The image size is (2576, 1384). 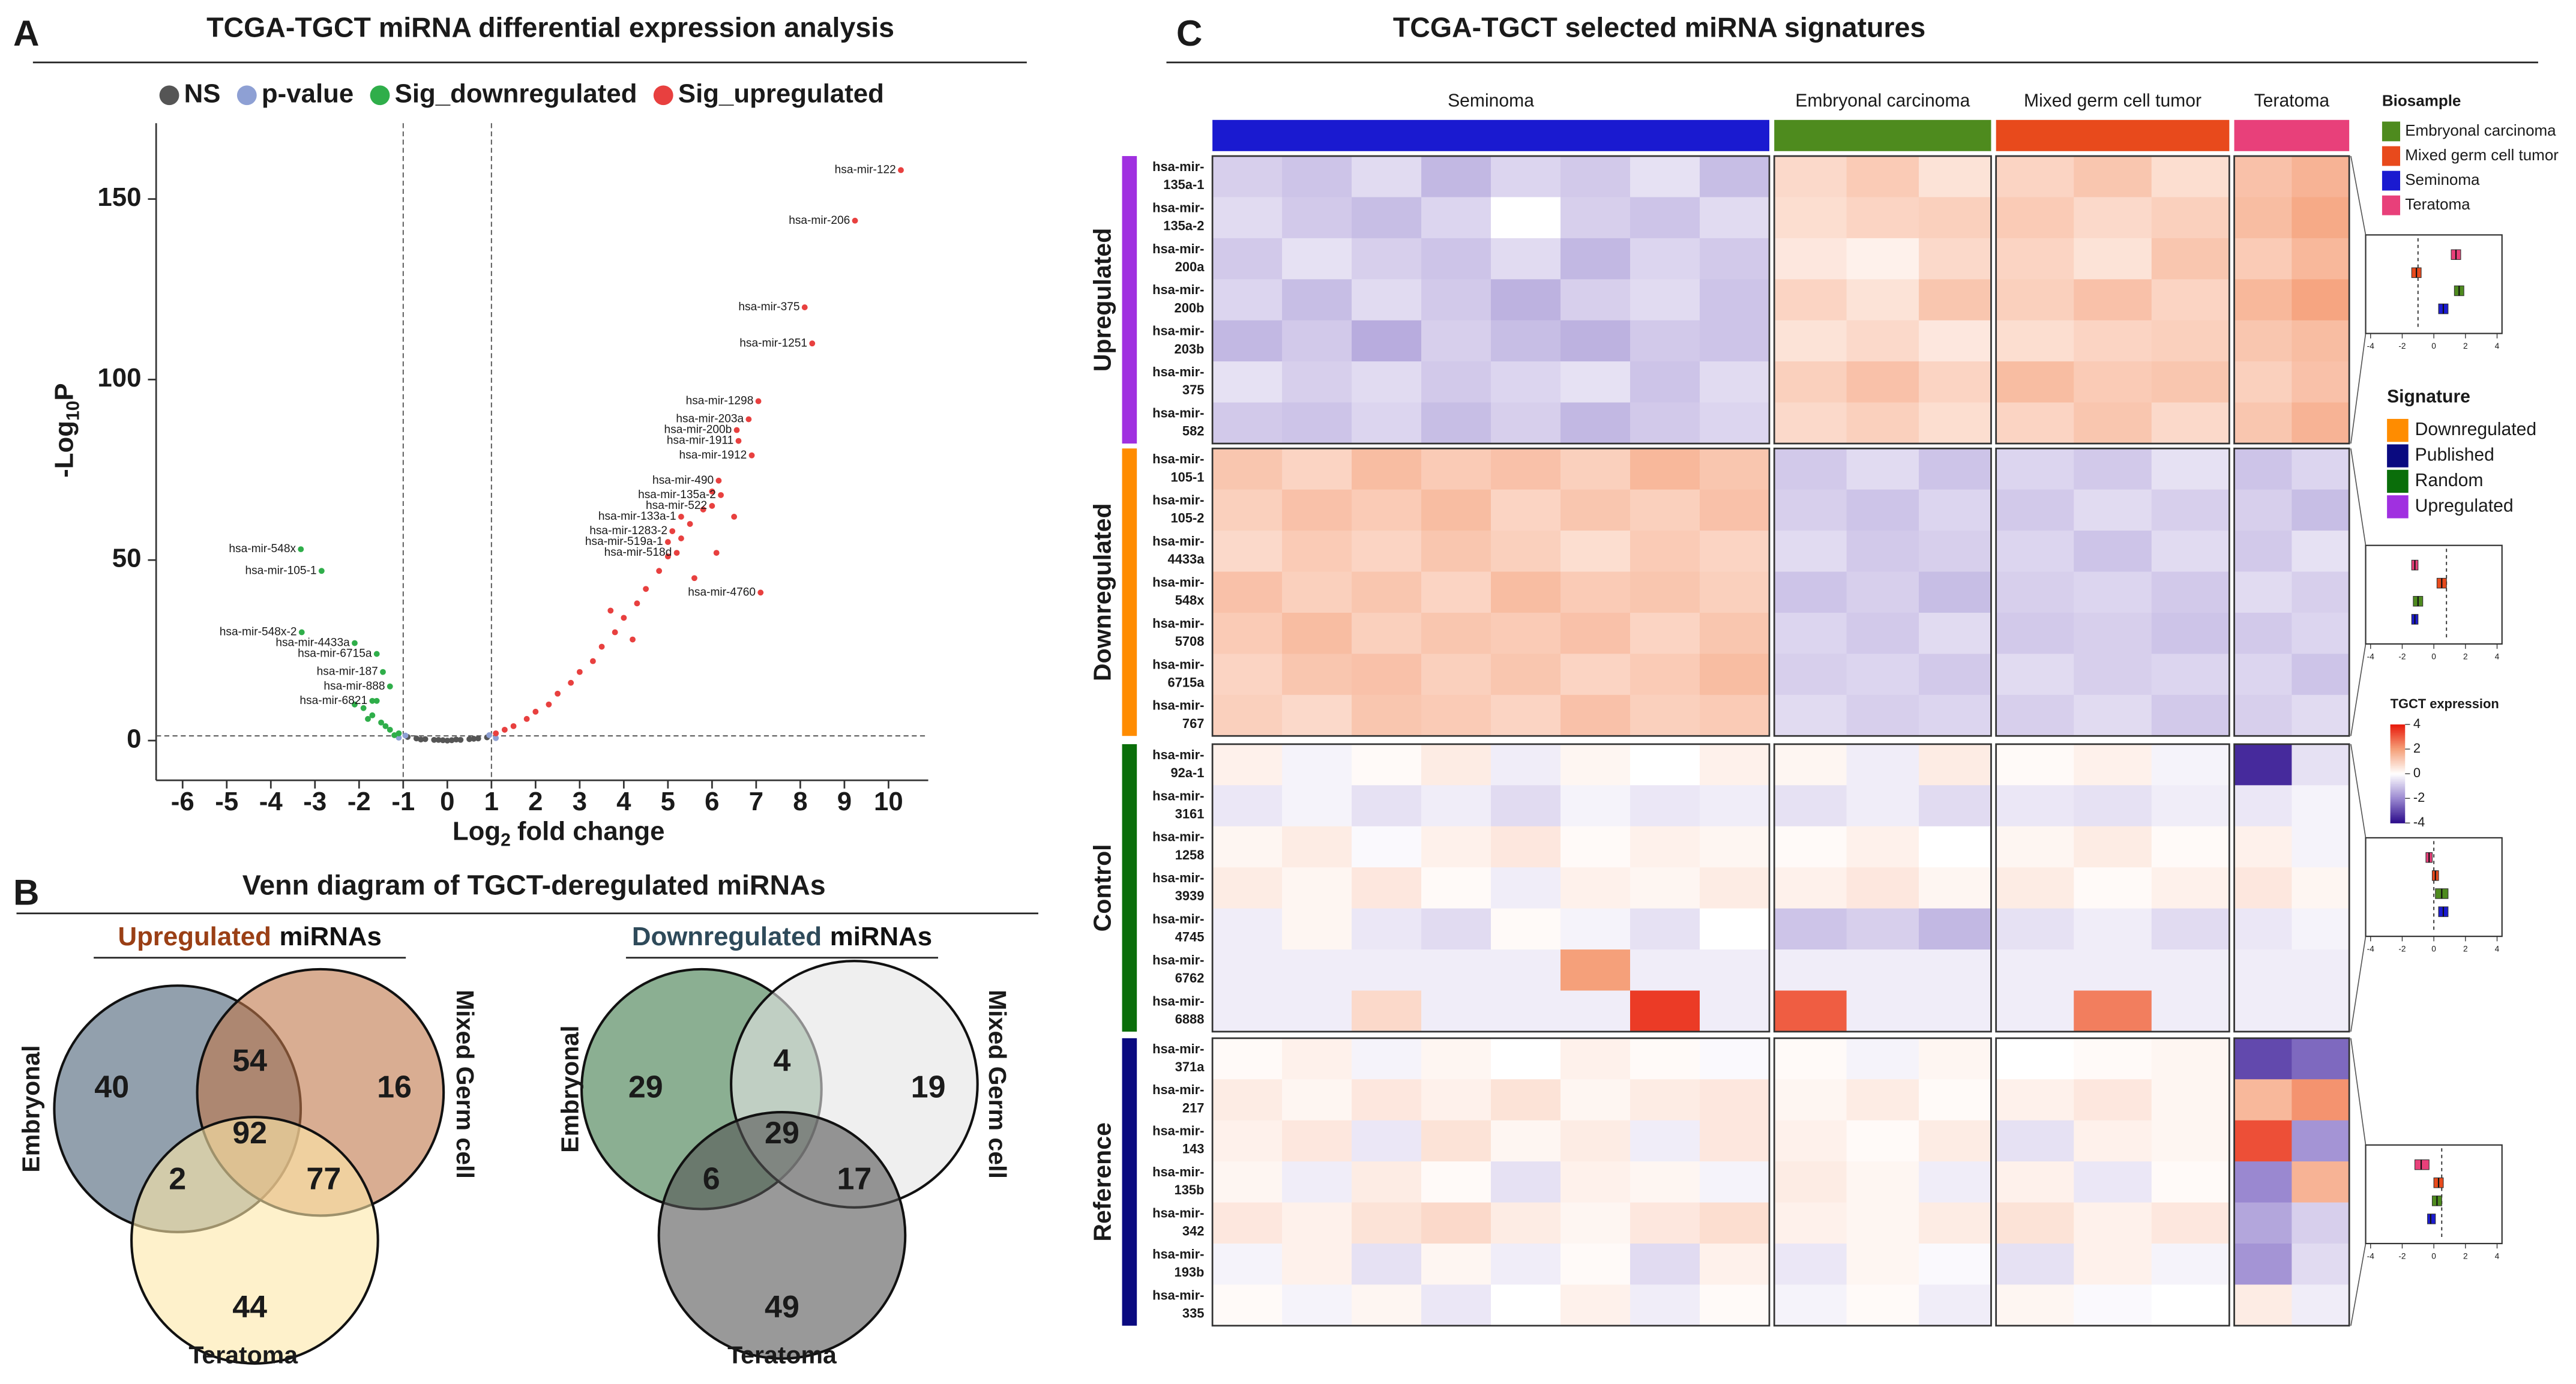 What do you see at coordinates (2442, 179) in the screenshot?
I see `legend-label: Seminoma` at bounding box center [2442, 179].